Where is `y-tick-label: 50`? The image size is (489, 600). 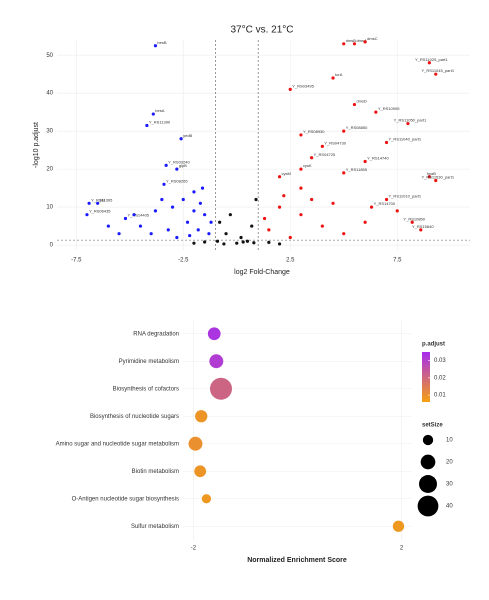 y-tick-label: 50 is located at coordinates (49, 56).